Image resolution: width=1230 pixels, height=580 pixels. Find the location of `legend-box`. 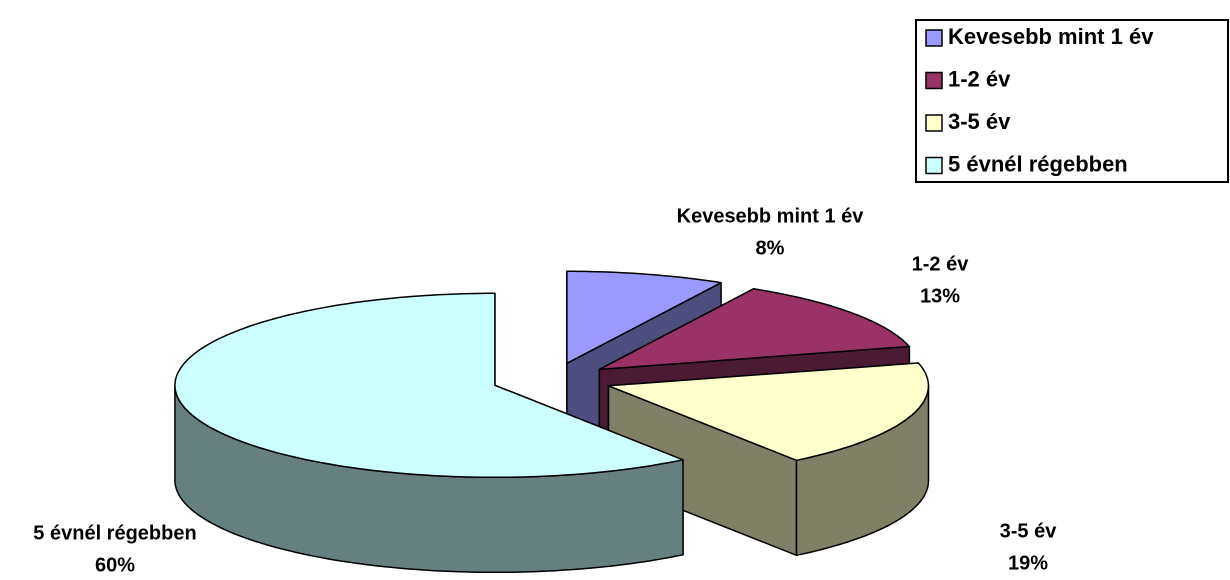

legend-box is located at coordinates (1072, 101).